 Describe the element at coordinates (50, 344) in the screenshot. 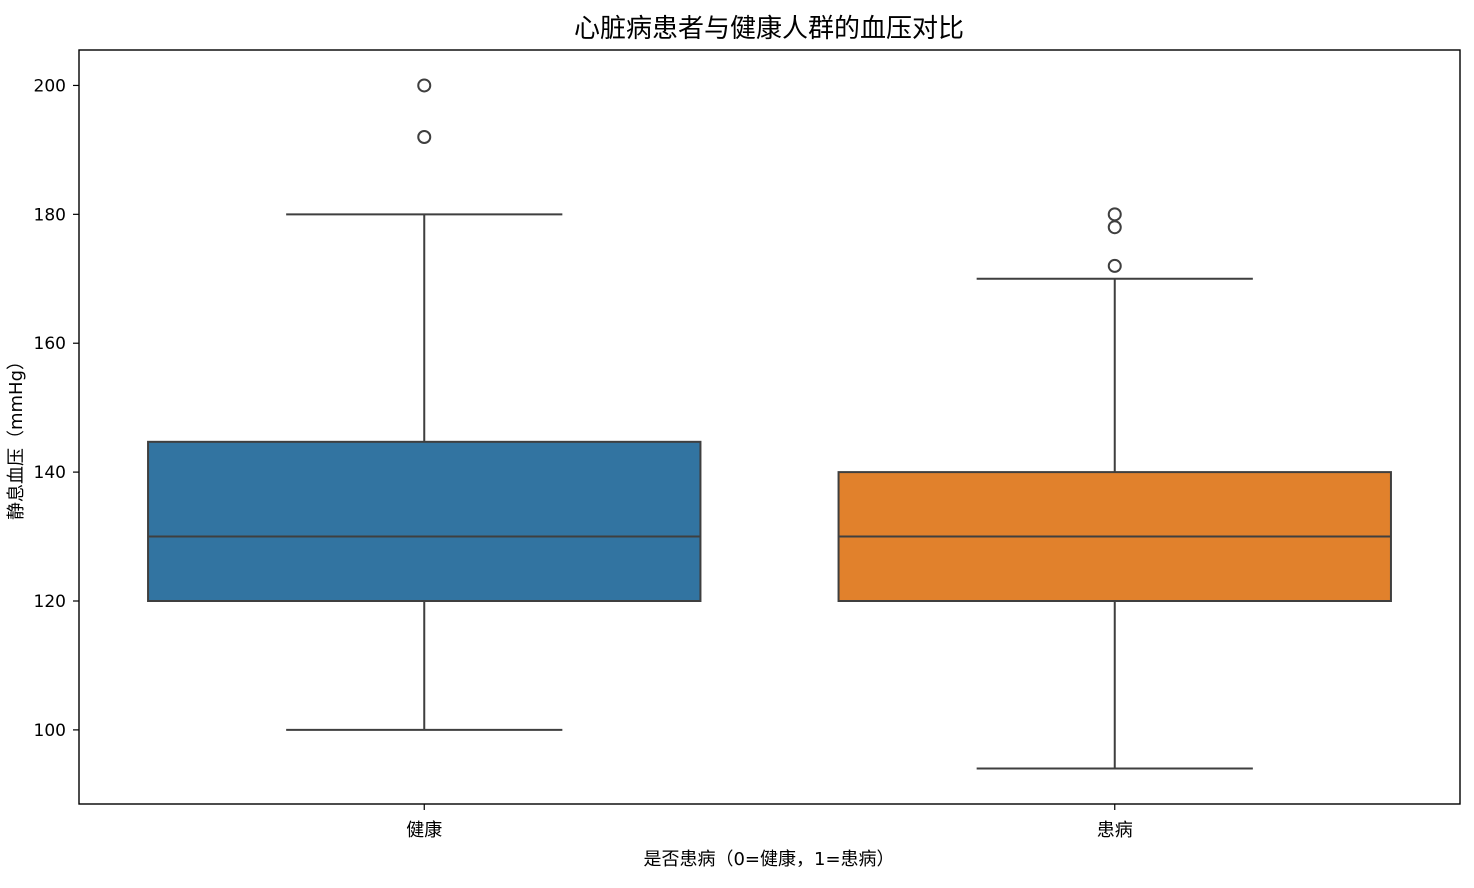

I see `y-tick-label: 160` at that location.